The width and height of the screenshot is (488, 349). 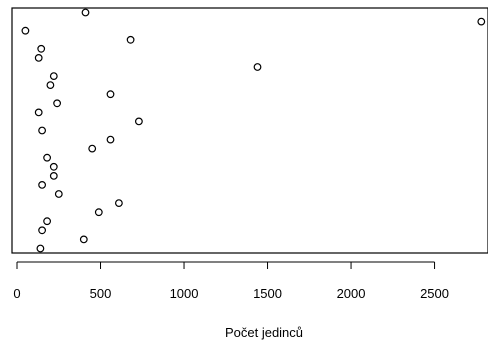 I want to click on x-axis-title: Počet jedinců, so click(x=264, y=332).